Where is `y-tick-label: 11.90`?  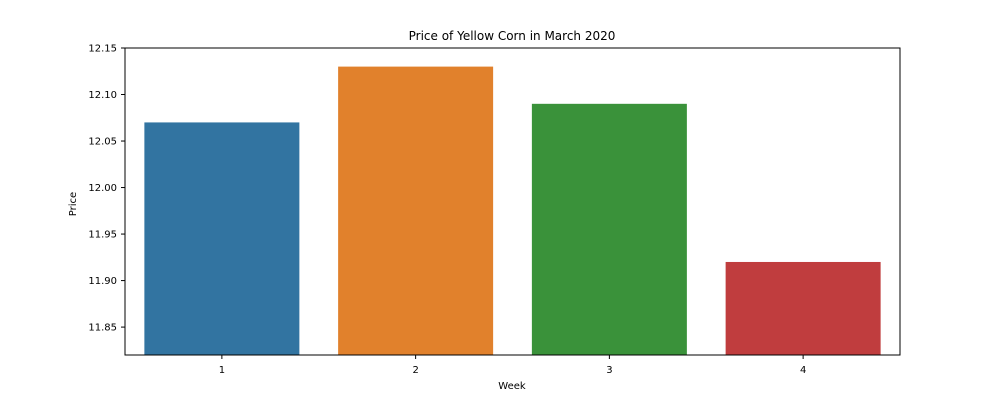
y-tick-label: 11.90 is located at coordinates (102, 281).